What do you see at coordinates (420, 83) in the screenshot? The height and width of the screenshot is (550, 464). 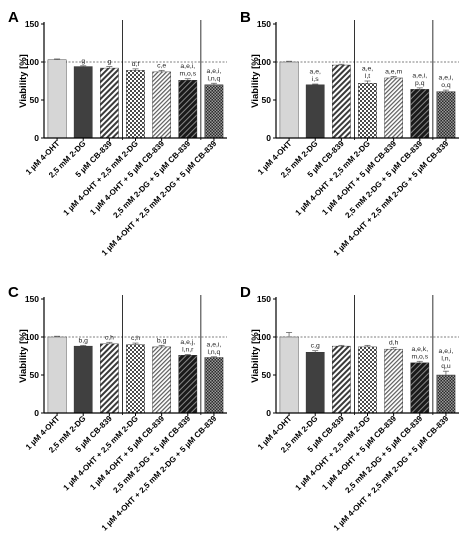 I see `significance-label: p,q` at bounding box center [420, 83].